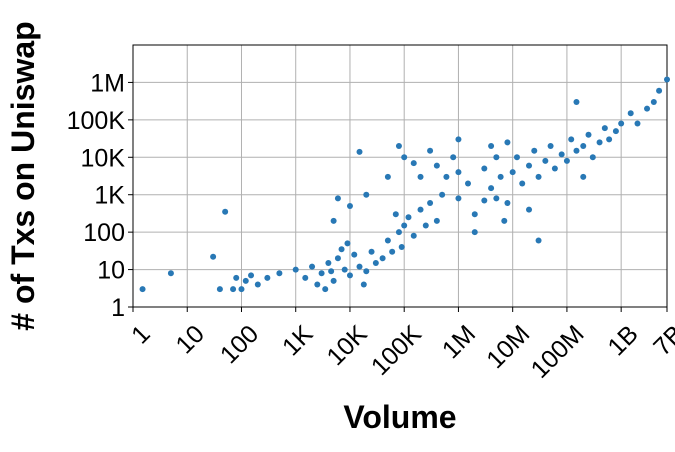 This screenshot has height=452, width=675. I want to click on y-axis-label: # of Txs on Uniswap, so click(23, 175).